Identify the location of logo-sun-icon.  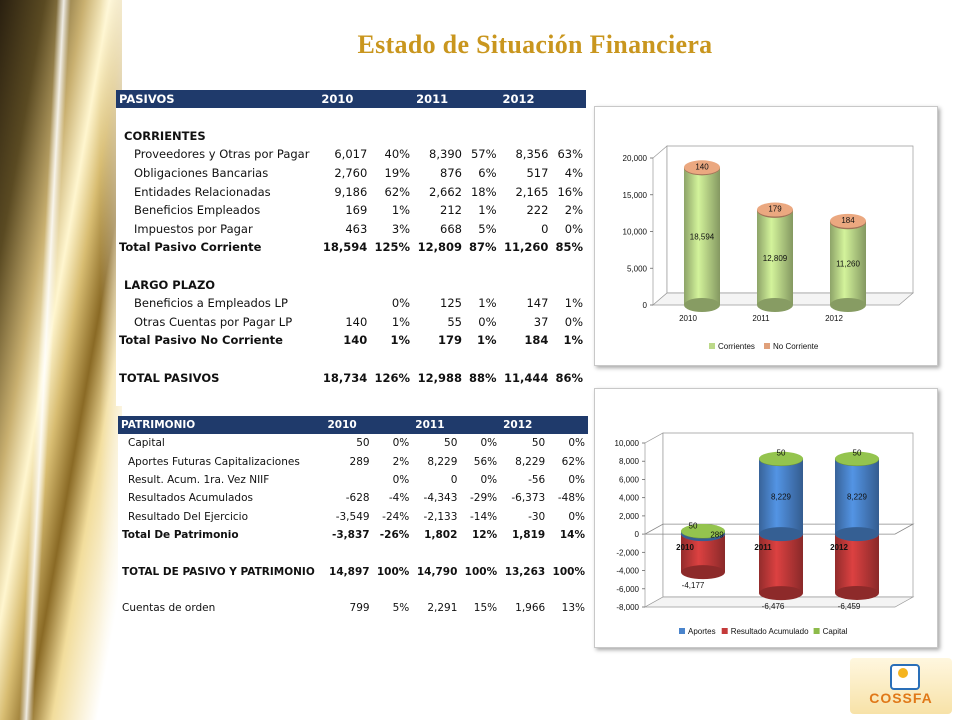
(903, 673).